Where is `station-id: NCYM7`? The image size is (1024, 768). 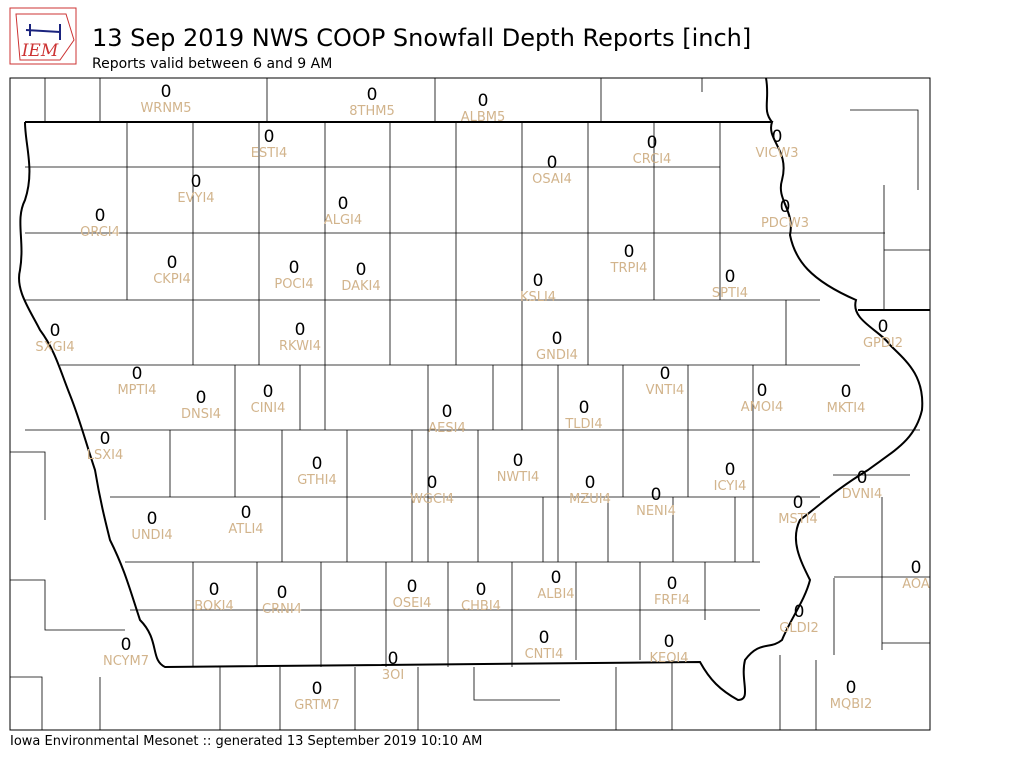
station-id: NCYM7 is located at coordinates (126, 661).